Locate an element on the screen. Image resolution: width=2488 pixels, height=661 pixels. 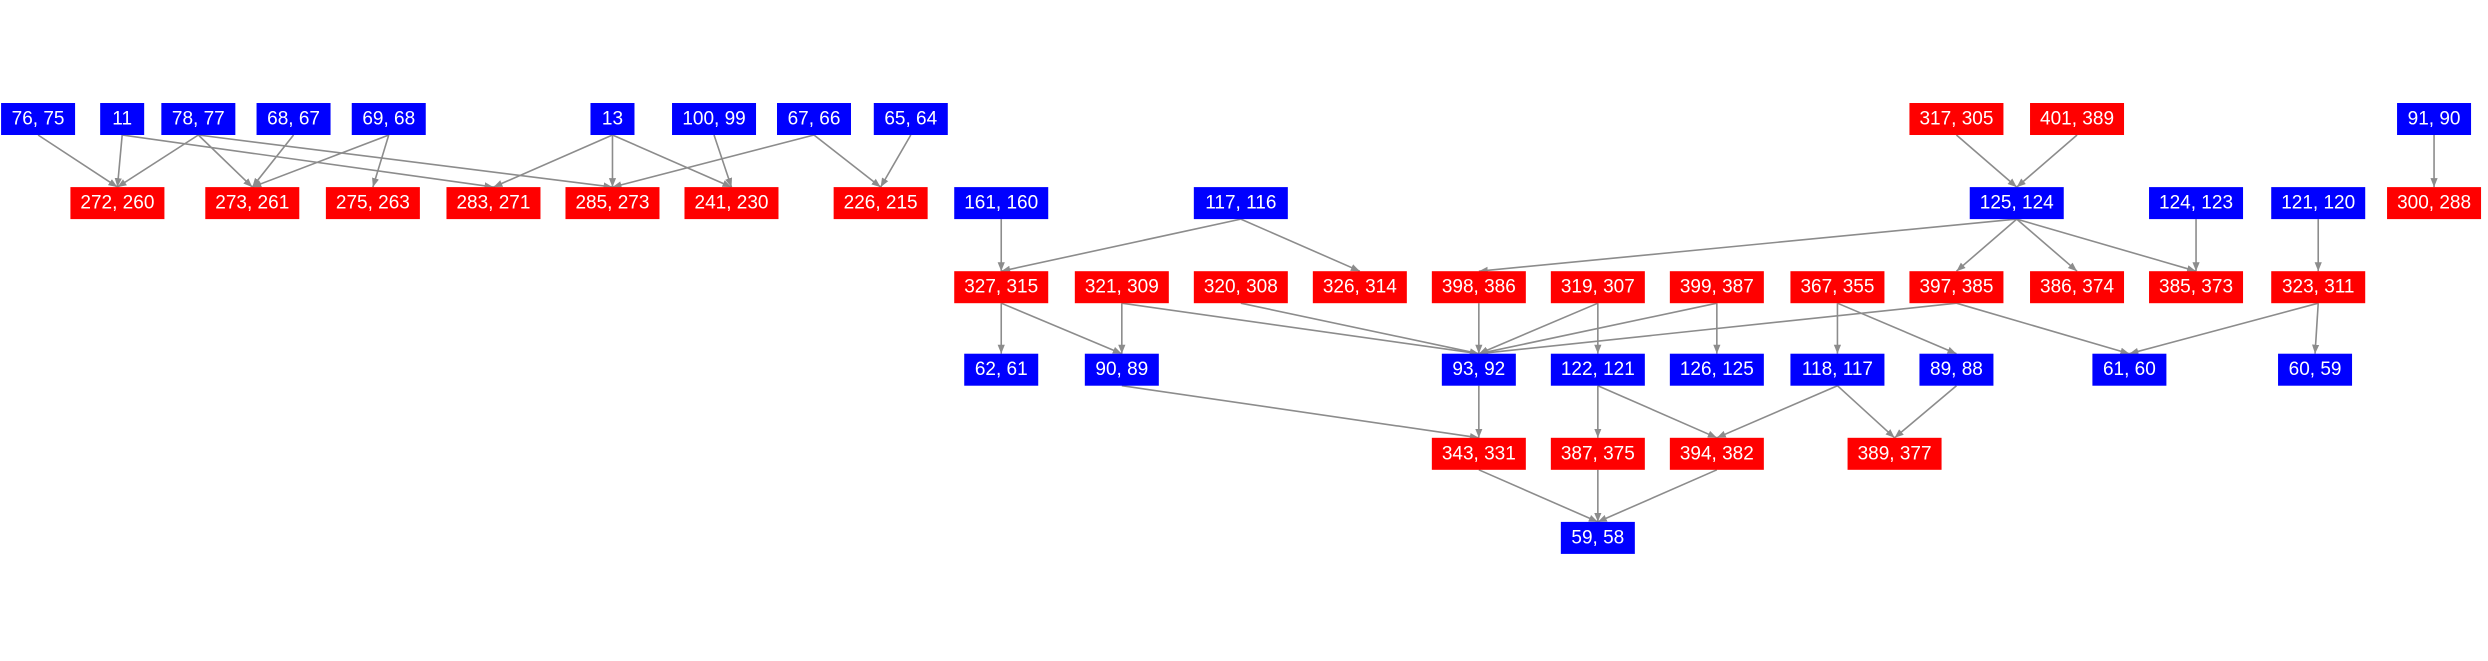
node-label: 69, 68 is located at coordinates (388, 119).